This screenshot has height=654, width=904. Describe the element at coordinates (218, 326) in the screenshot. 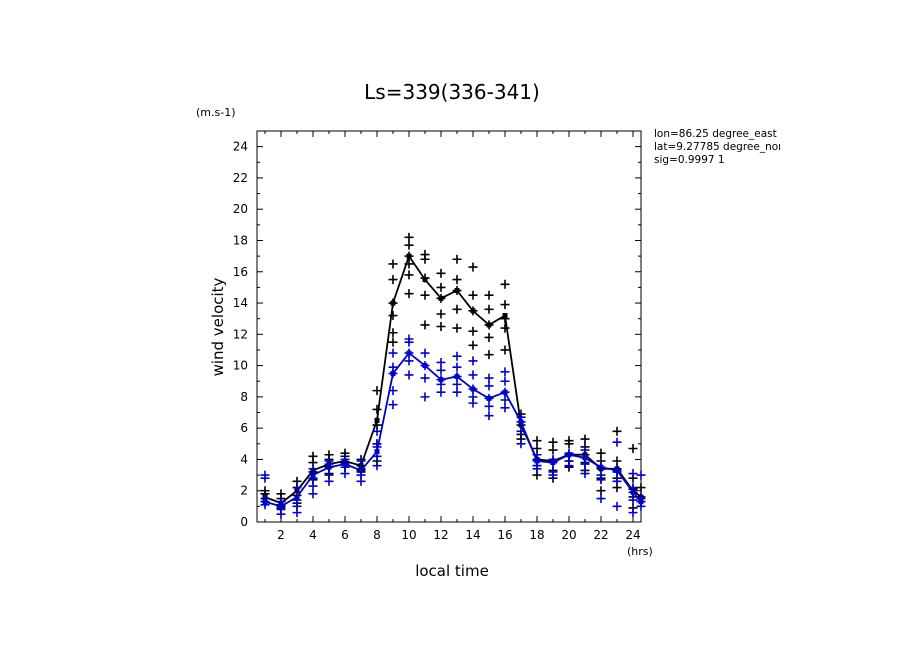

I see `y-axis-label: wind velocity` at that location.